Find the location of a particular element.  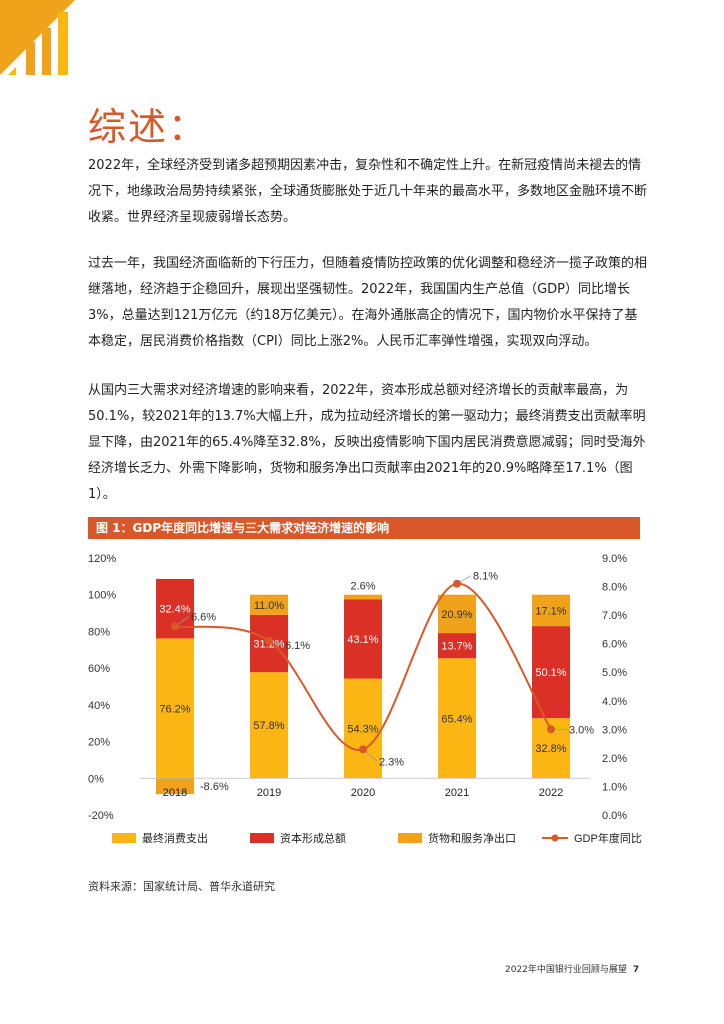

y-right-tick-label: 3.0% is located at coordinates (614, 730).